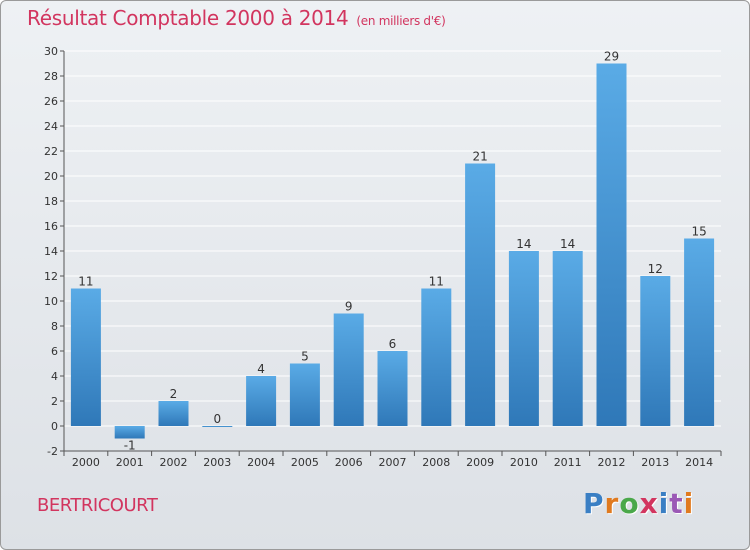  Describe the element at coordinates (217, 419) in the screenshot. I see `data-label: 0` at that location.